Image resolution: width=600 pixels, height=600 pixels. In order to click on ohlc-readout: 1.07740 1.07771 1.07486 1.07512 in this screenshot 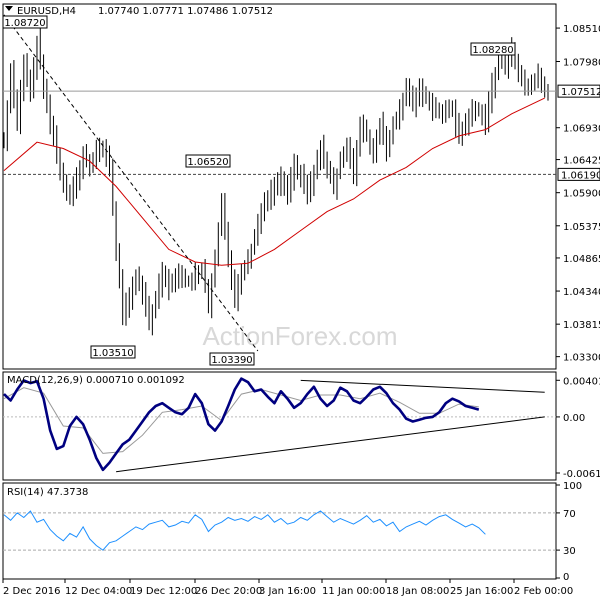, I will do `click(185, 11)`.